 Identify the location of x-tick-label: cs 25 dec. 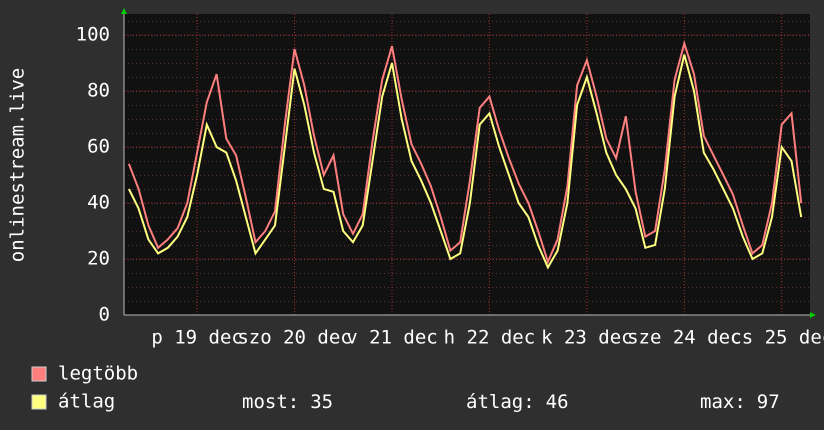
(777, 338).